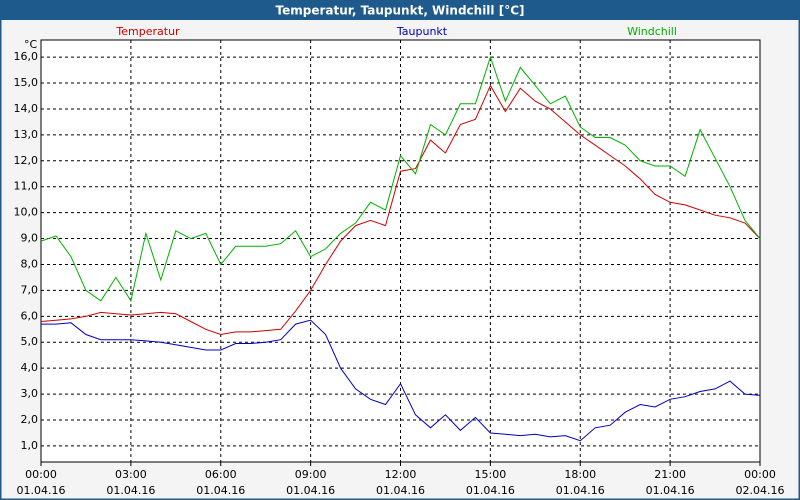  What do you see at coordinates (26, 212) in the screenshot?
I see `y-tick-label: 10,0` at bounding box center [26, 212].